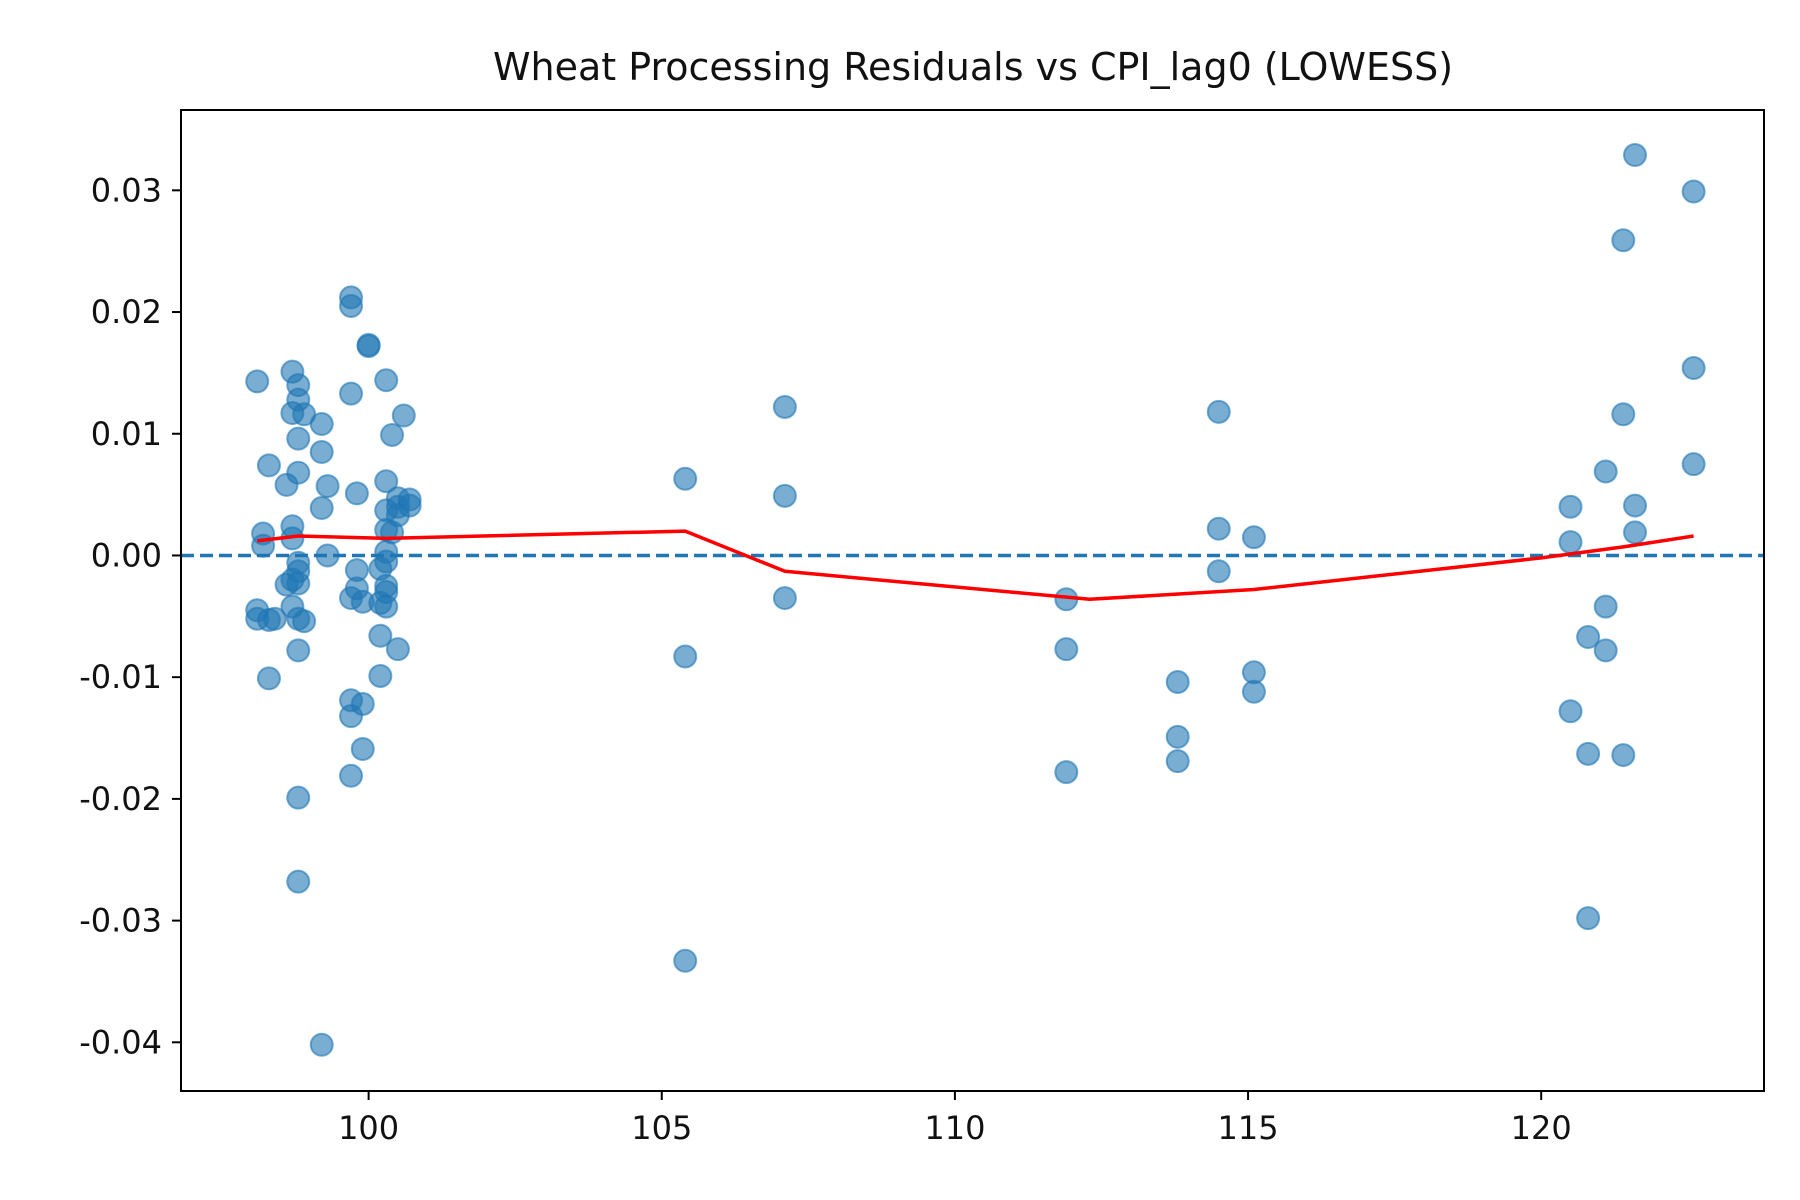 The width and height of the screenshot is (1800, 1200). Describe the element at coordinates (661, 1128) in the screenshot. I see `x-tick-label: 105` at that location.